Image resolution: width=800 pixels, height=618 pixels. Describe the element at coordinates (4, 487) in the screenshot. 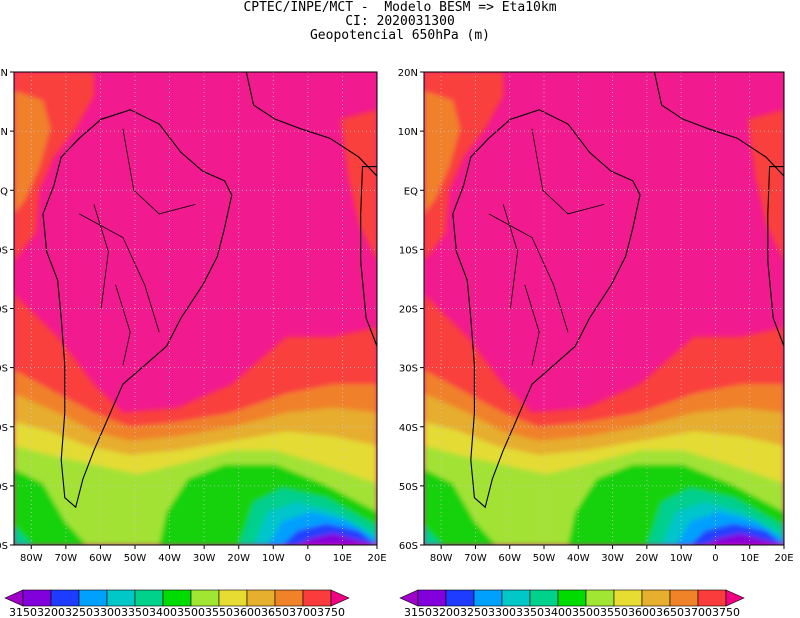

I see `lat-tick-label: 50S` at that location.